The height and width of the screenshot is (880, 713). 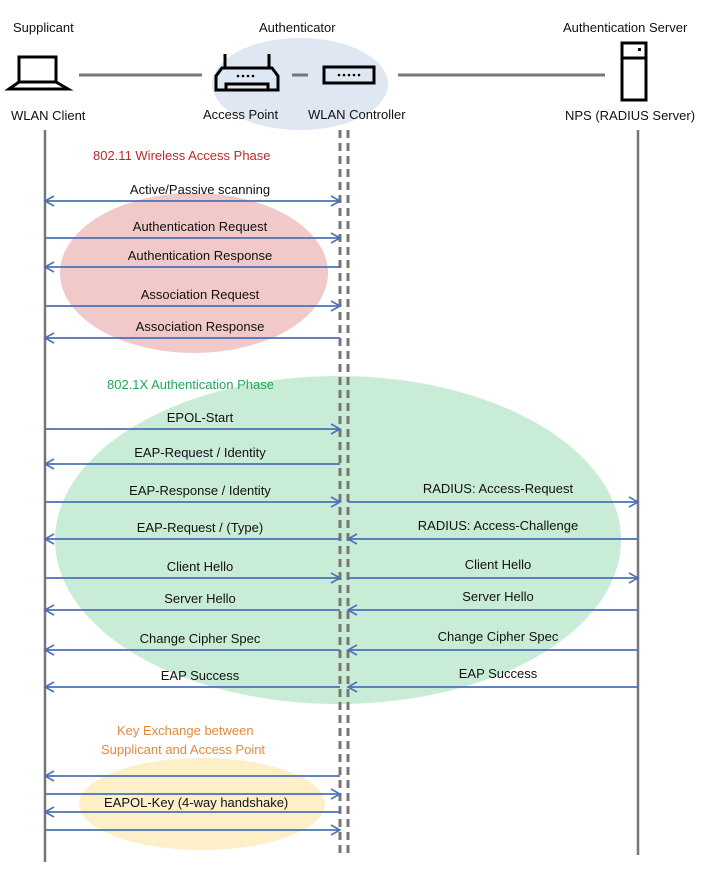 What do you see at coordinates (241, 114) in the screenshot?
I see `access-point-name: Access Point` at bounding box center [241, 114].